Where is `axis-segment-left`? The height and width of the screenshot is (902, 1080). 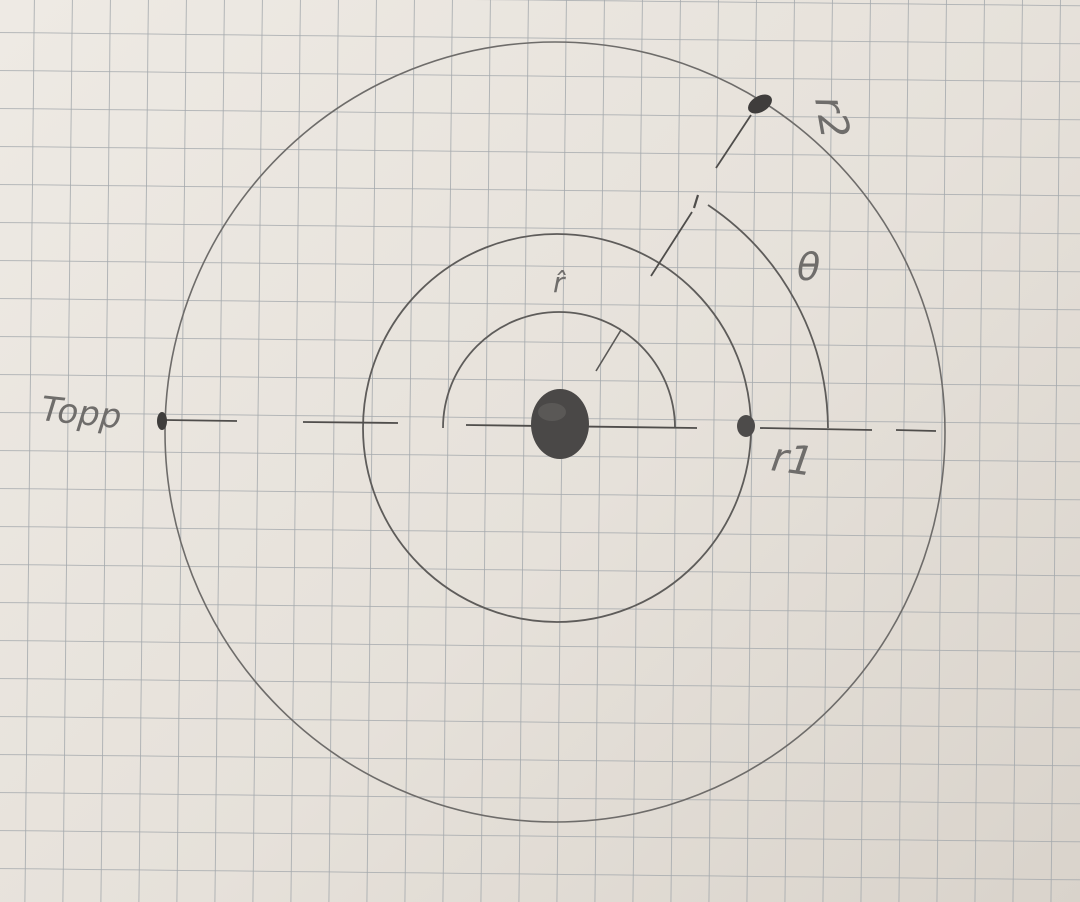 axis-segment-left is located at coordinates (201, 420).